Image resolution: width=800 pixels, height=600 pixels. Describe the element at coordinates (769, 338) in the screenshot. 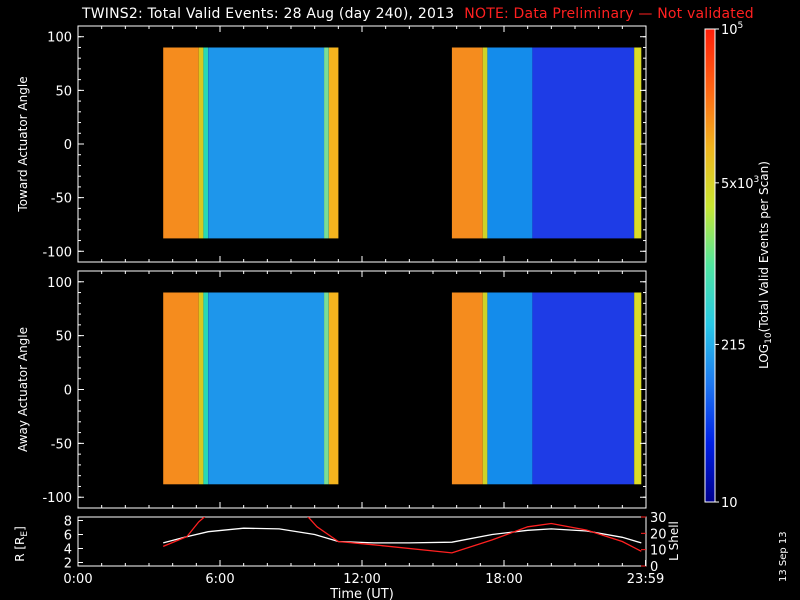

I see `colorbar-label-sub: 10` at that location.